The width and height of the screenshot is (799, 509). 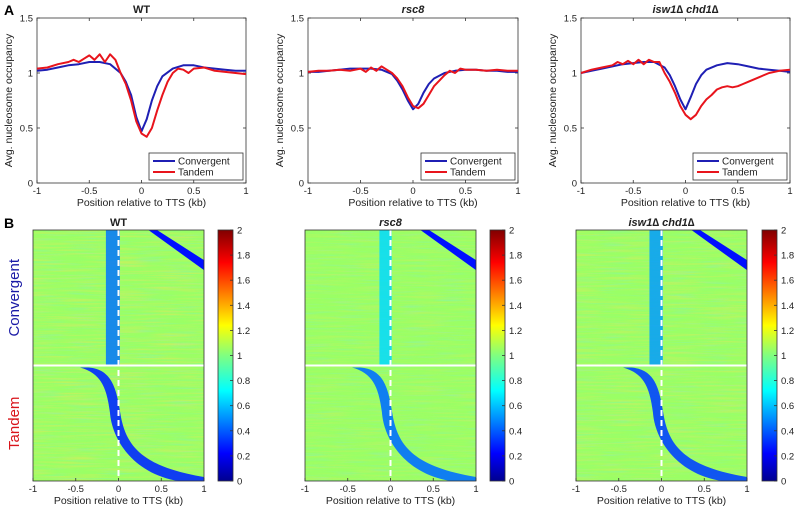 I want to click on plot-title: rsc8, so click(x=414, y=10).